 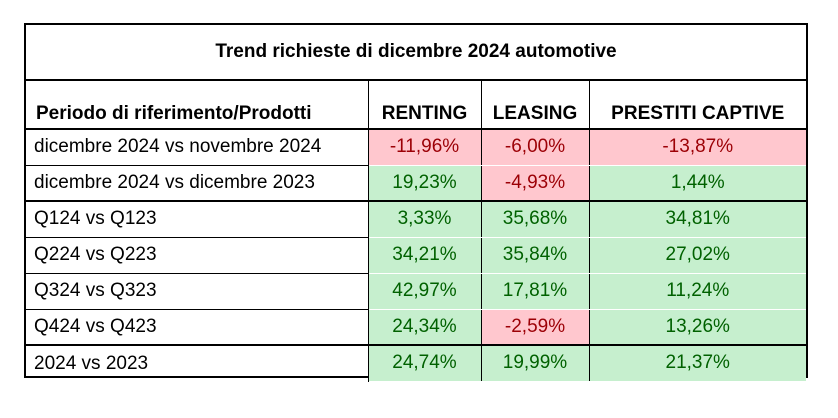 I want to click on header-renting: RENTING, so click(x=425, y=105).